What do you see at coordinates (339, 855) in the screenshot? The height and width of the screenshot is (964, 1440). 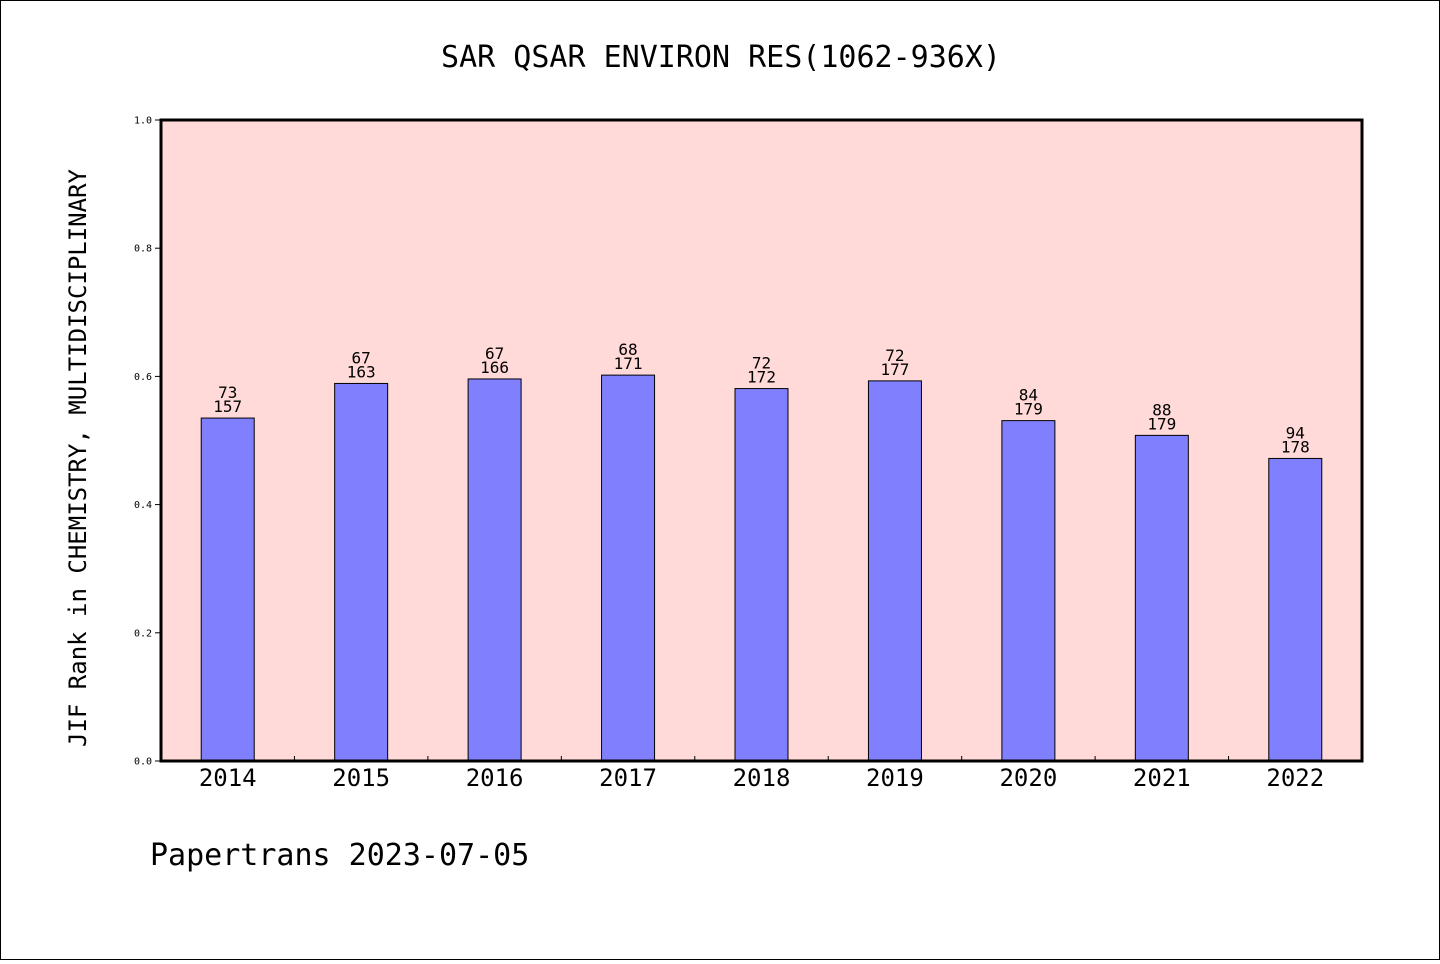 I see `footer-text: Papertrans 2023-07-05` at bounding box center [339, 855].